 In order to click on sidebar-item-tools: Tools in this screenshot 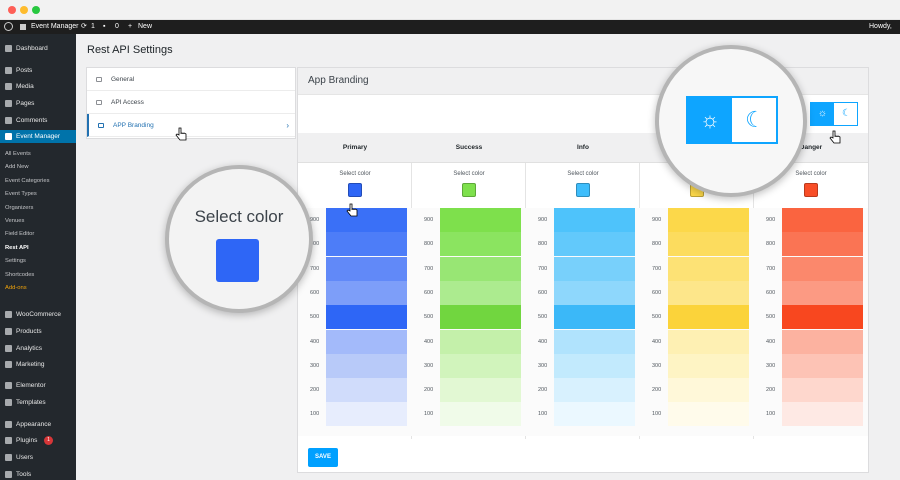, I will do `click(38, 474)`.